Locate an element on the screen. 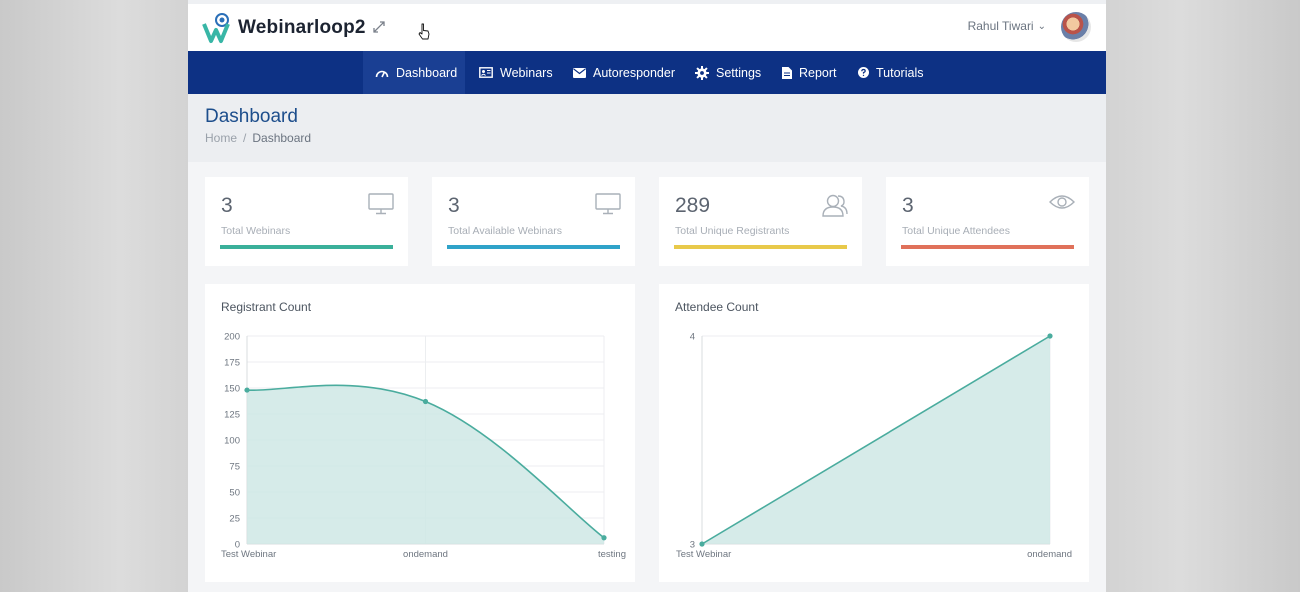 This screenshot has width=1300, height=592. y-tick-label: 3 is located at coordinates (692, 545).